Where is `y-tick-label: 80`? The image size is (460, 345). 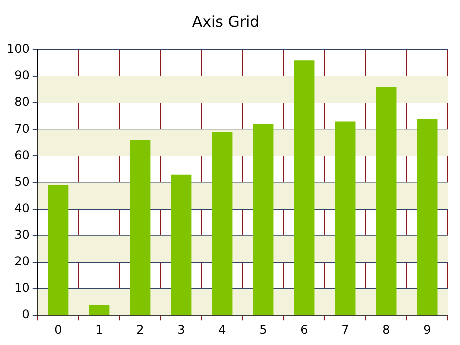 y-tick-label: 80 is located at coordinates (22, 102).